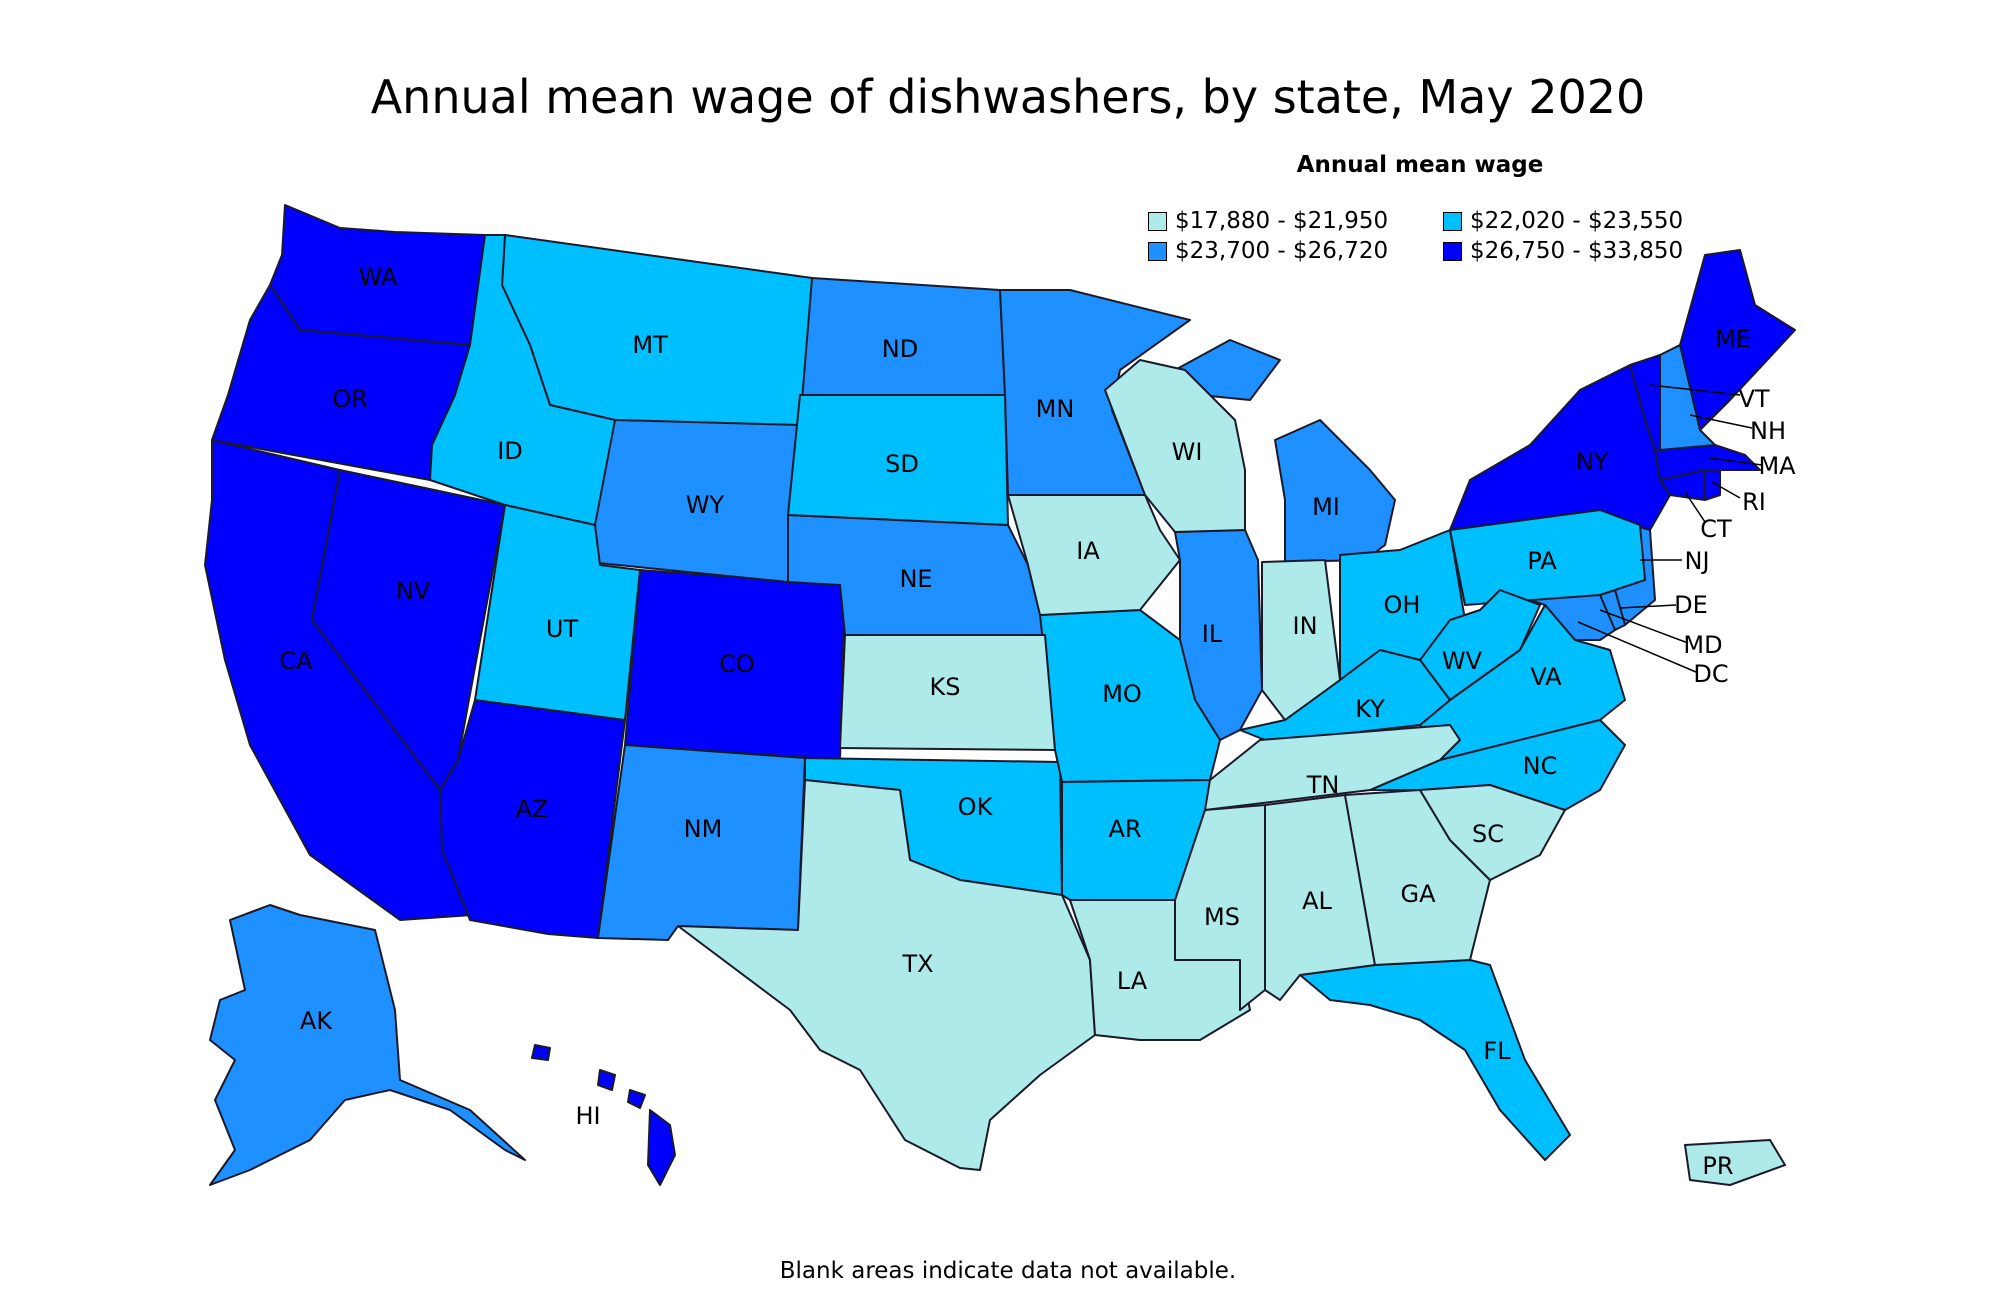 The height and width of the screenshot is (1302, 2016). I want to click on state-ak, so click(367, 1045).